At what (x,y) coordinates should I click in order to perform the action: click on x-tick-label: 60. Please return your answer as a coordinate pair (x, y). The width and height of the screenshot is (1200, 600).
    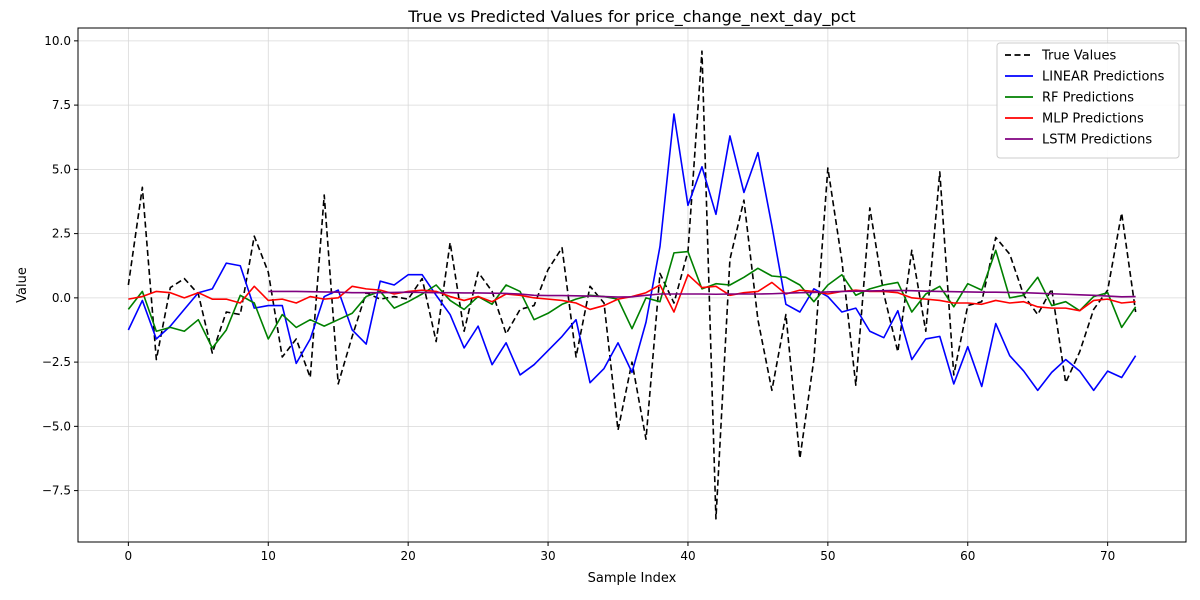
    Looking at the image, I should click on (967, 556).